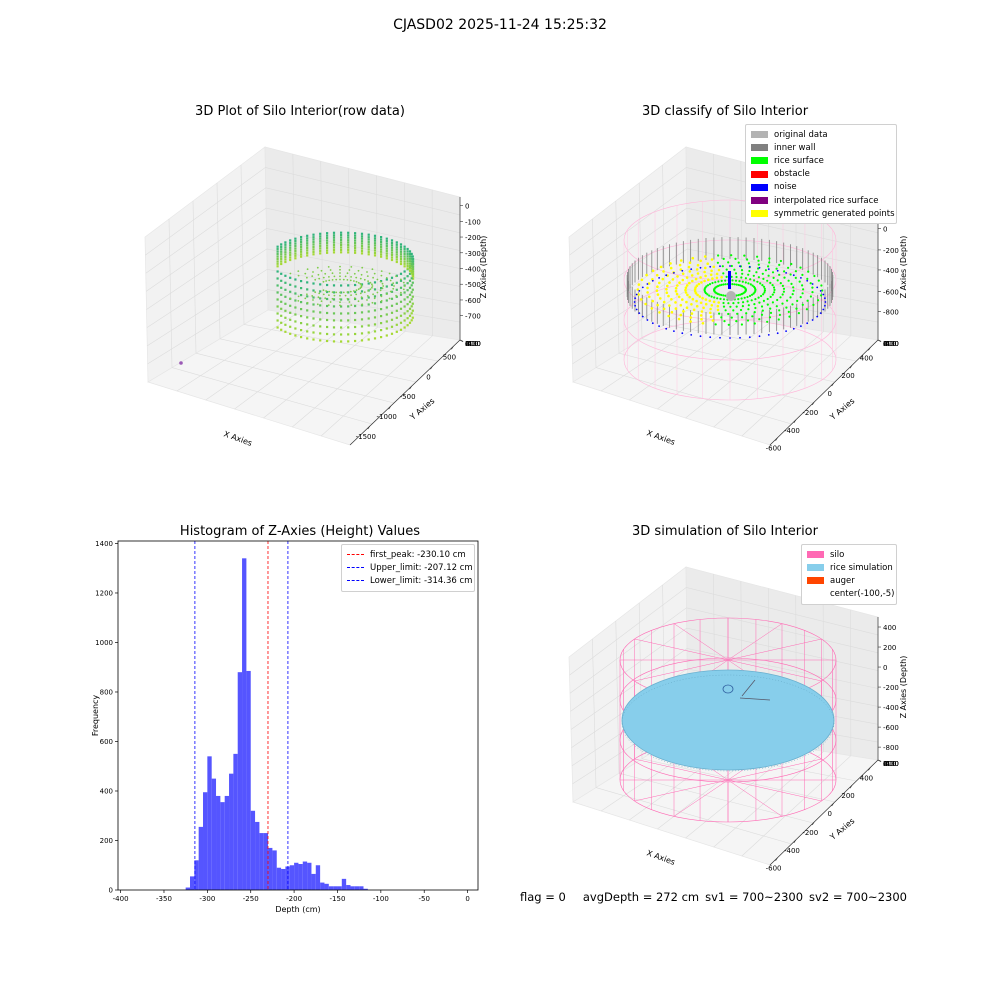 This screenshot has height=1000, width=1000. What do you see at coordinates (792, 851) in the screenshot?
I see `x-tick-label: -400` at bounding box center [792, 851].